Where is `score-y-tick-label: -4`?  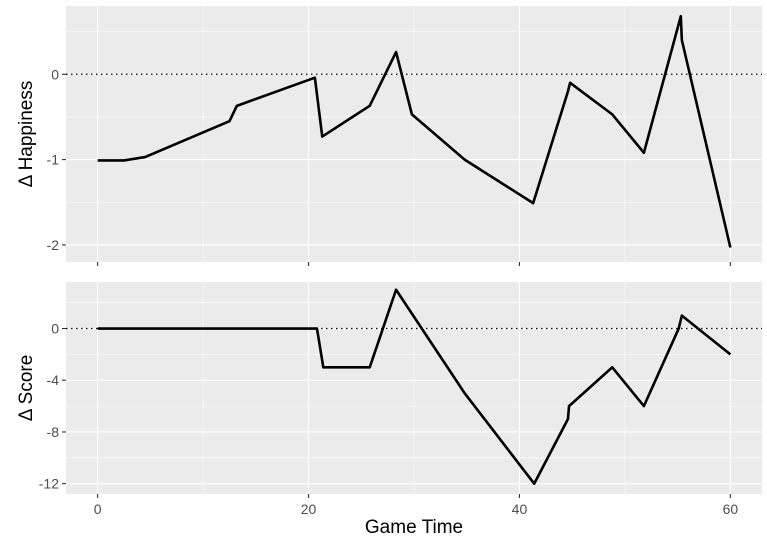 score-y-tick-label: -4 is located at coordinates (53, 380).